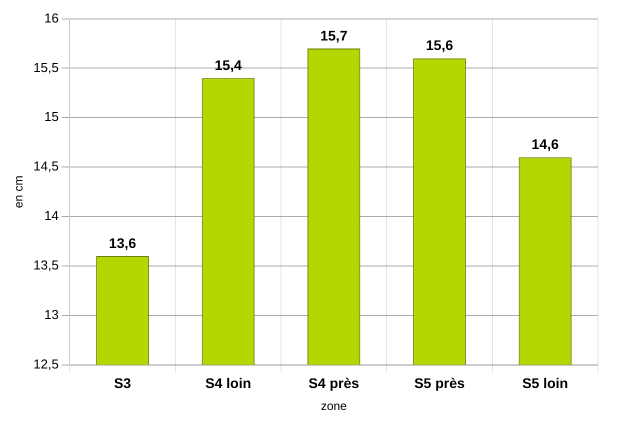 This screenshot has height=428, width=627. Describe the element at coordinates (545, 383) in the screenshot. I see `x-tick-label: S5 loin` at that location.